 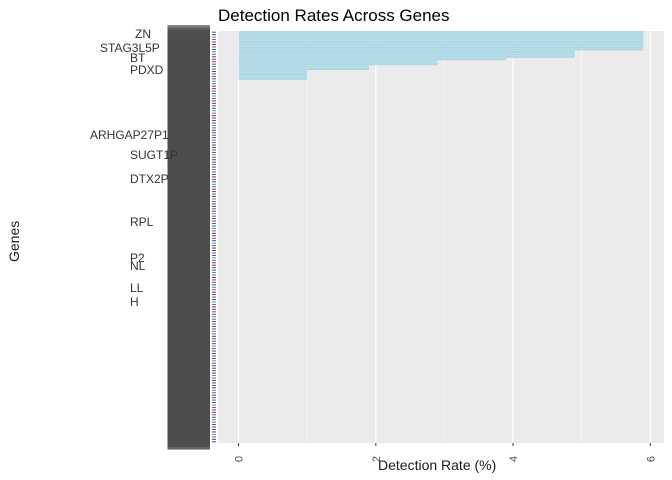 I want to click on gene-label: NL, so click(x=138, y=266).